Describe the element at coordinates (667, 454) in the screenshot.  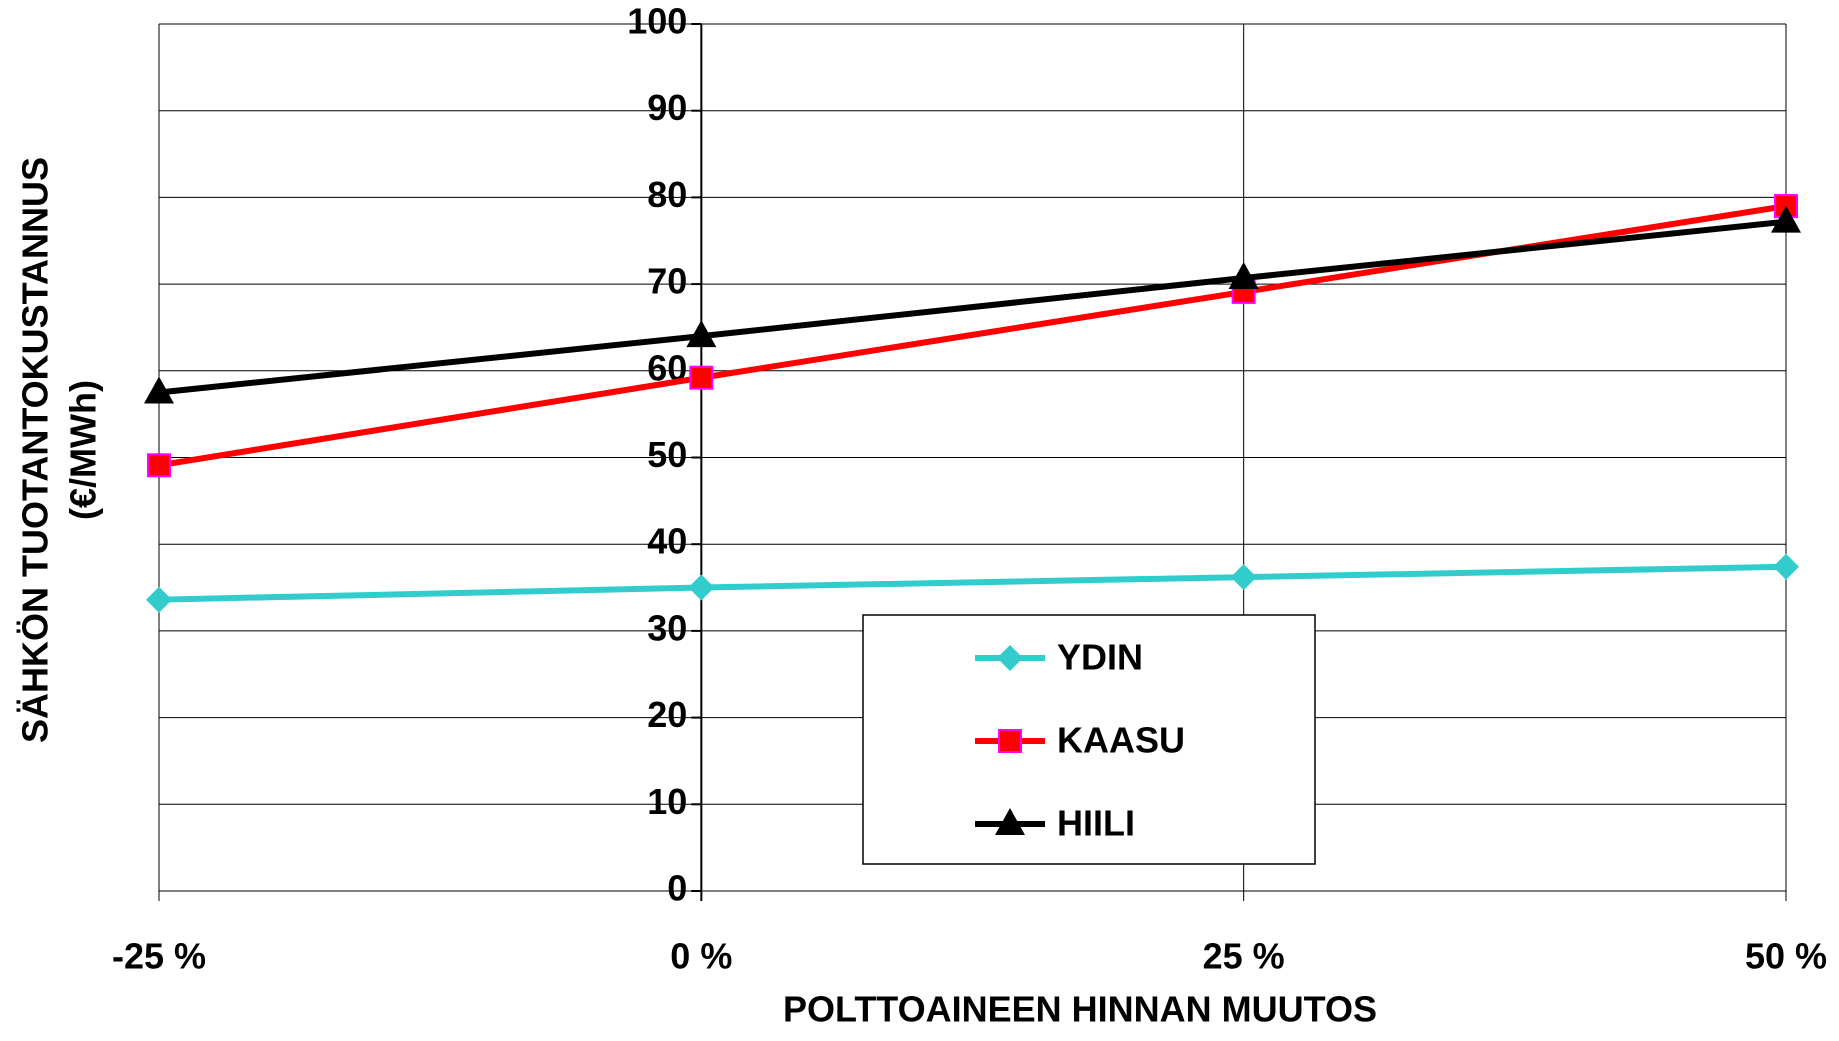
I see `y-tick-label: 50` at that location.